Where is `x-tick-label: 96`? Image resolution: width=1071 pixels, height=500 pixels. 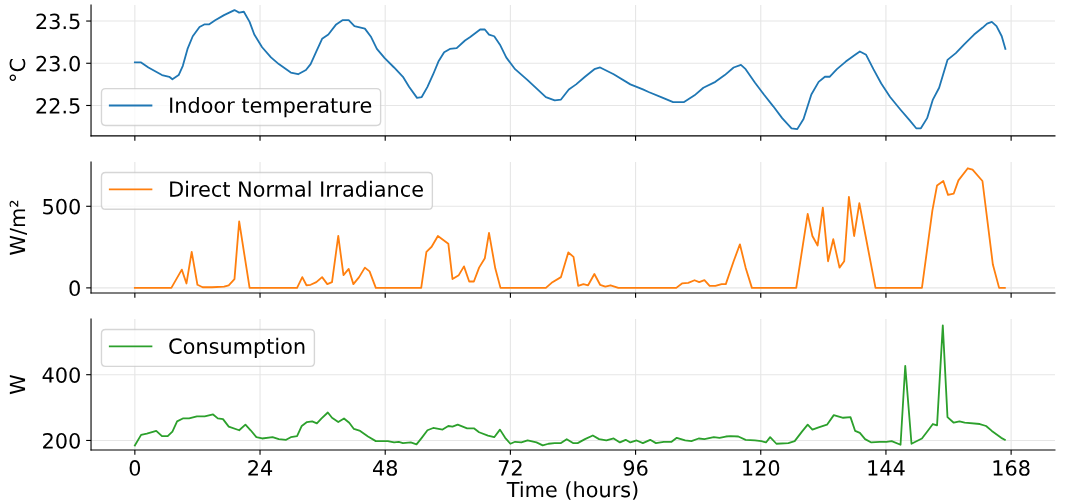
x-tick-label: 96 is located at coordinates (635, 468).